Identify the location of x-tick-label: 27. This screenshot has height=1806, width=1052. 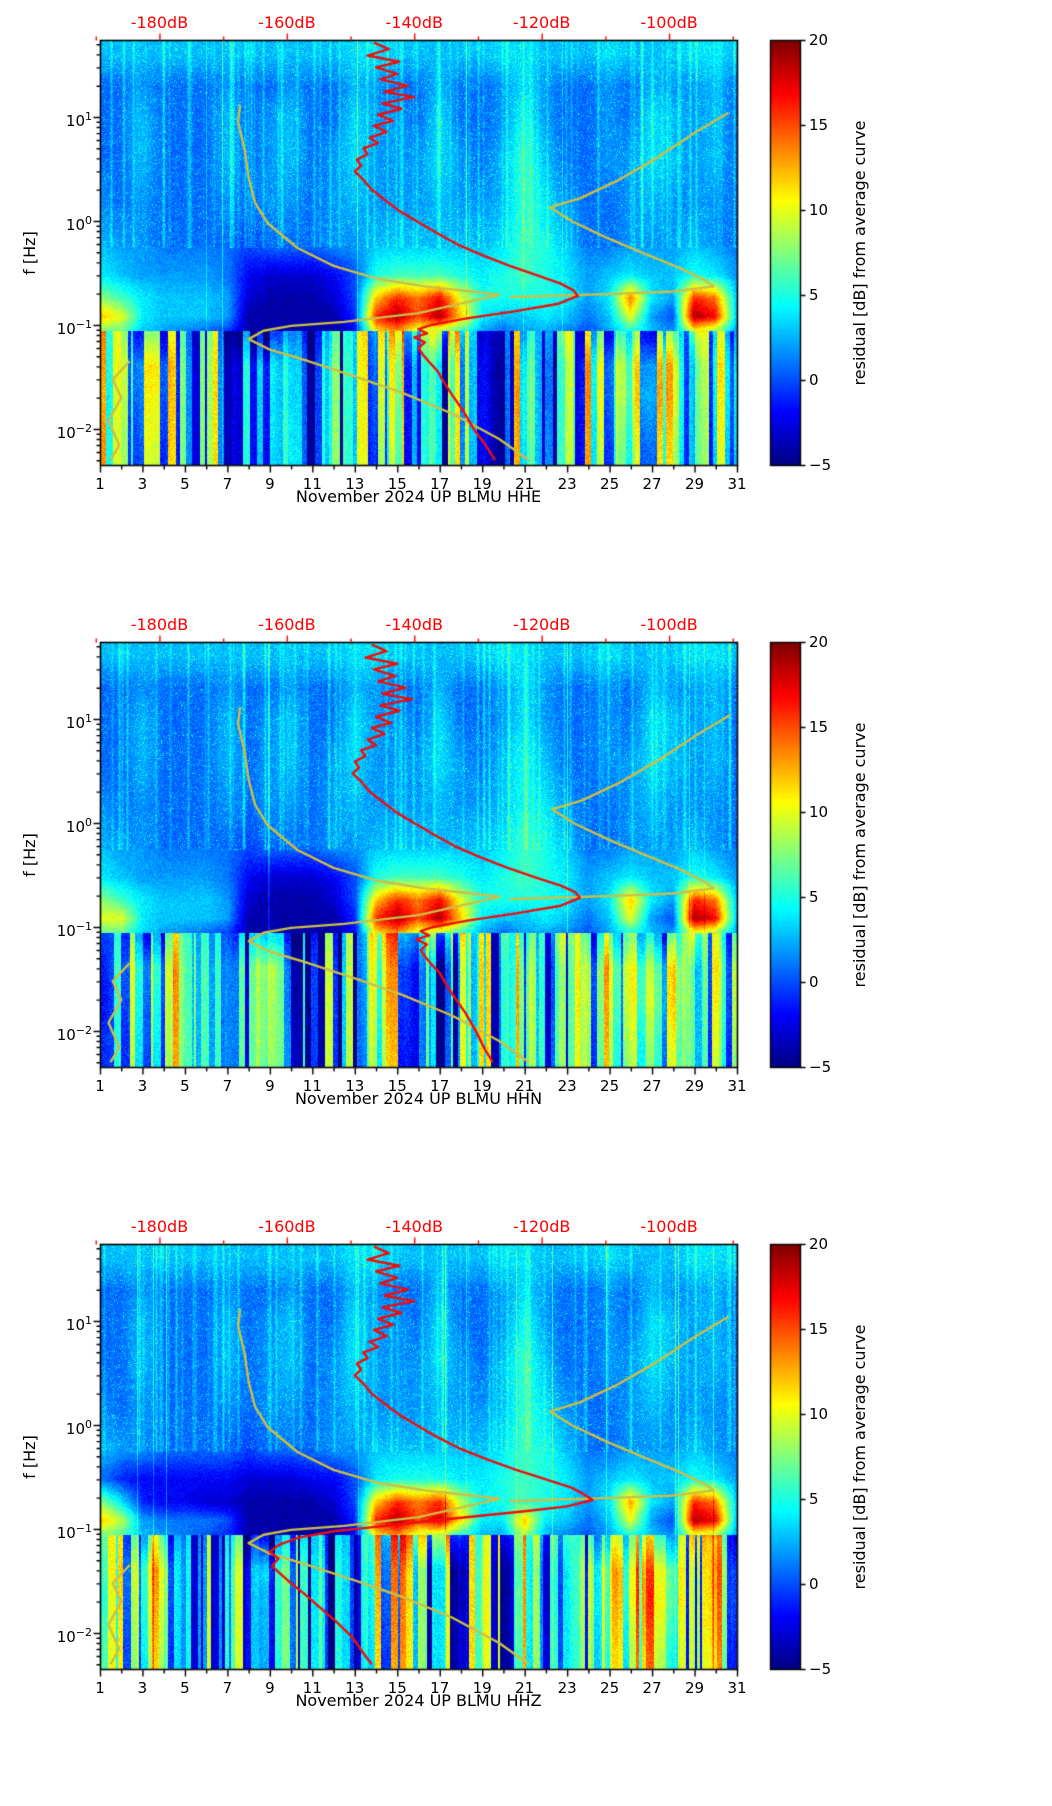
(652, 484).